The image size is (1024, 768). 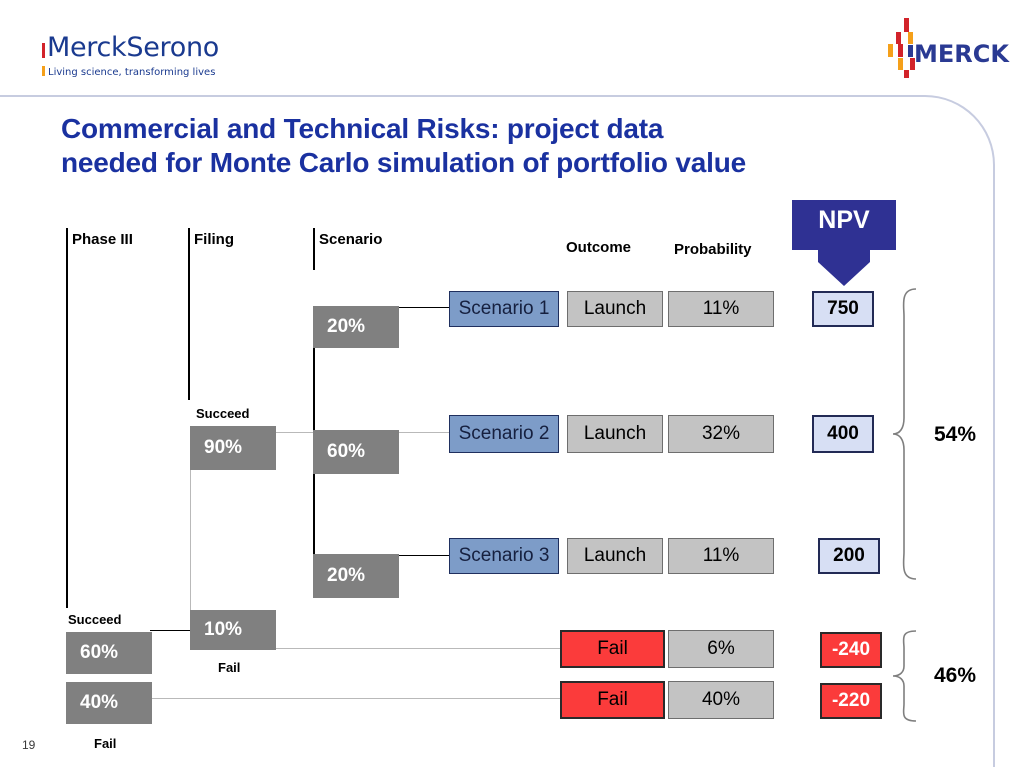 I want to click on filing-column-rule, so click(x=189, y=314).